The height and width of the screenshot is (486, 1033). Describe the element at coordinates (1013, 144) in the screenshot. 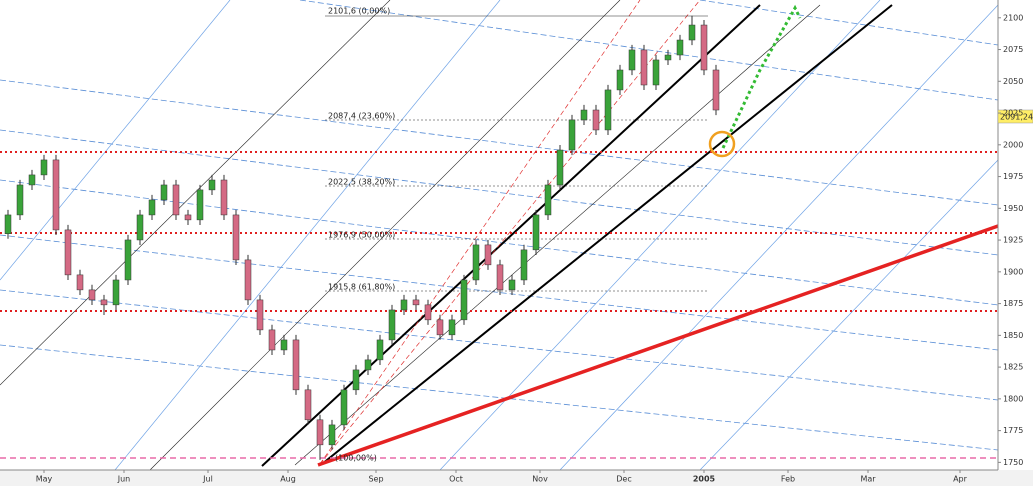

I see `y-tick-label: 2000` at that location.